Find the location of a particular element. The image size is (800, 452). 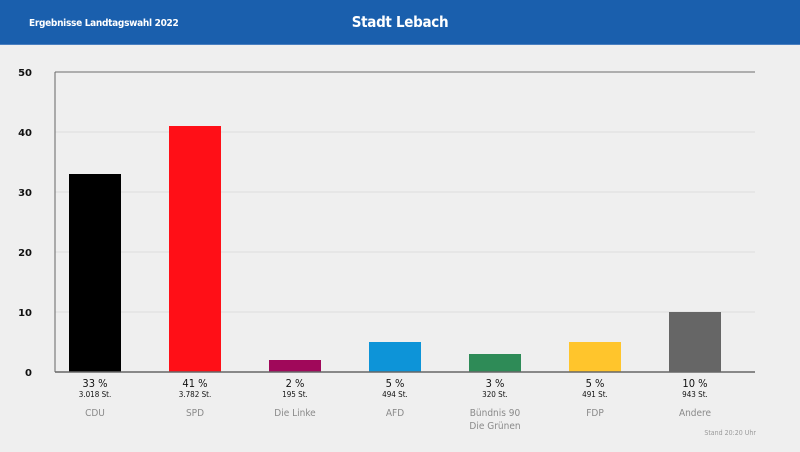

x-tick-label: Bündnis 90 Die Grünen is located at coordinates (495, 420).